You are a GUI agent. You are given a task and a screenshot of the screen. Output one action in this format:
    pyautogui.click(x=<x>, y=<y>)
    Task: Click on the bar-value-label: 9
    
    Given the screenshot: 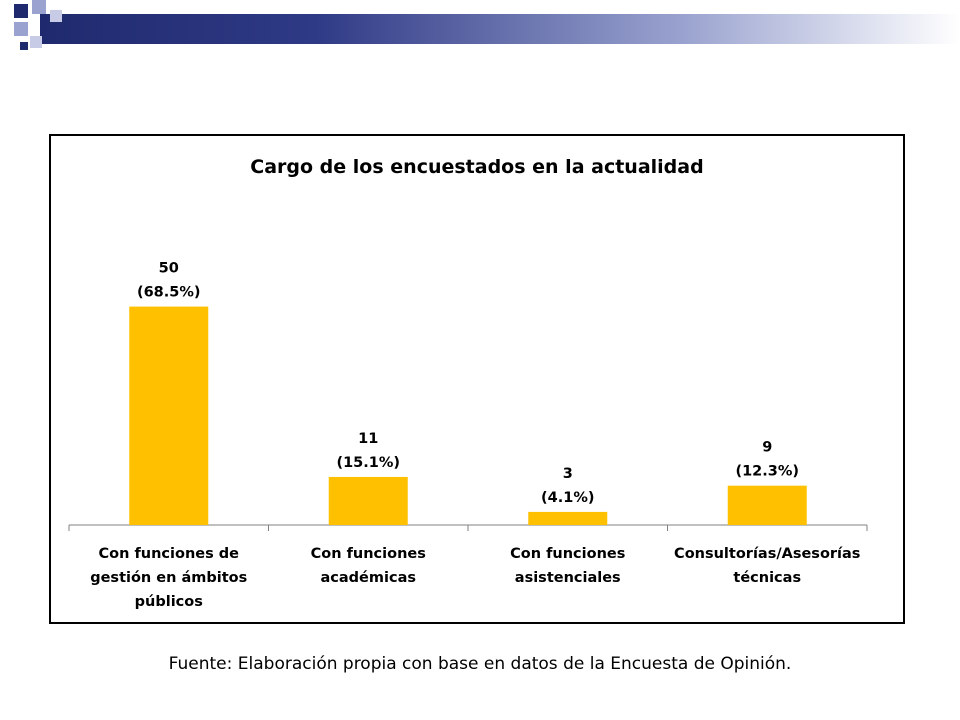 What is the action you would take?
    pyautogui.click(x=767, y=448)
    